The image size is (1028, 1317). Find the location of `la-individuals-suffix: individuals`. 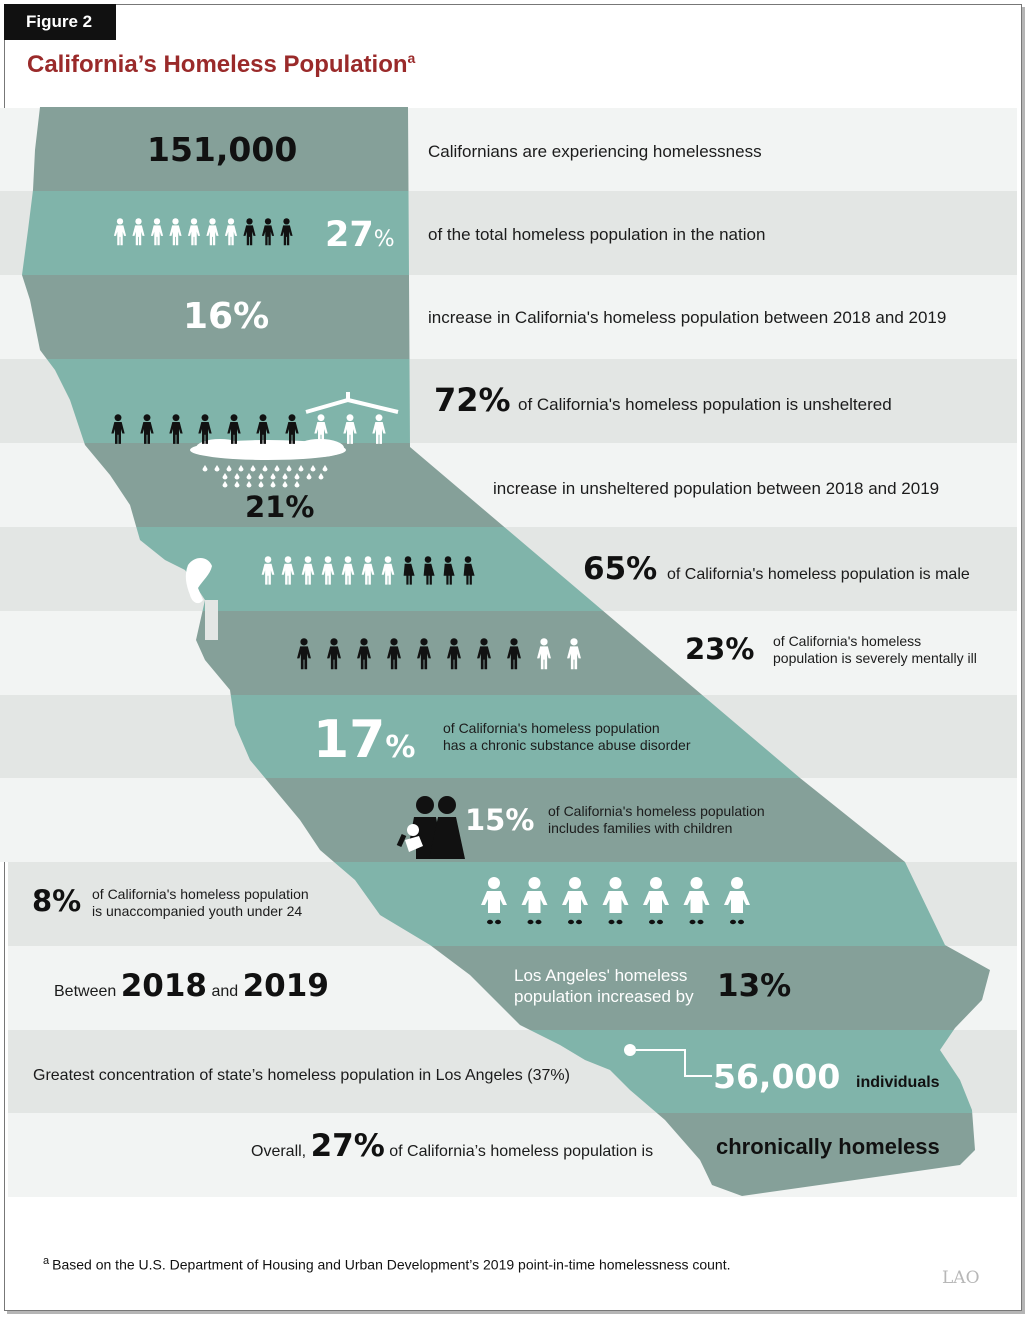

la-individuals-suffix: individuals is located at coordinates (898, 1082).